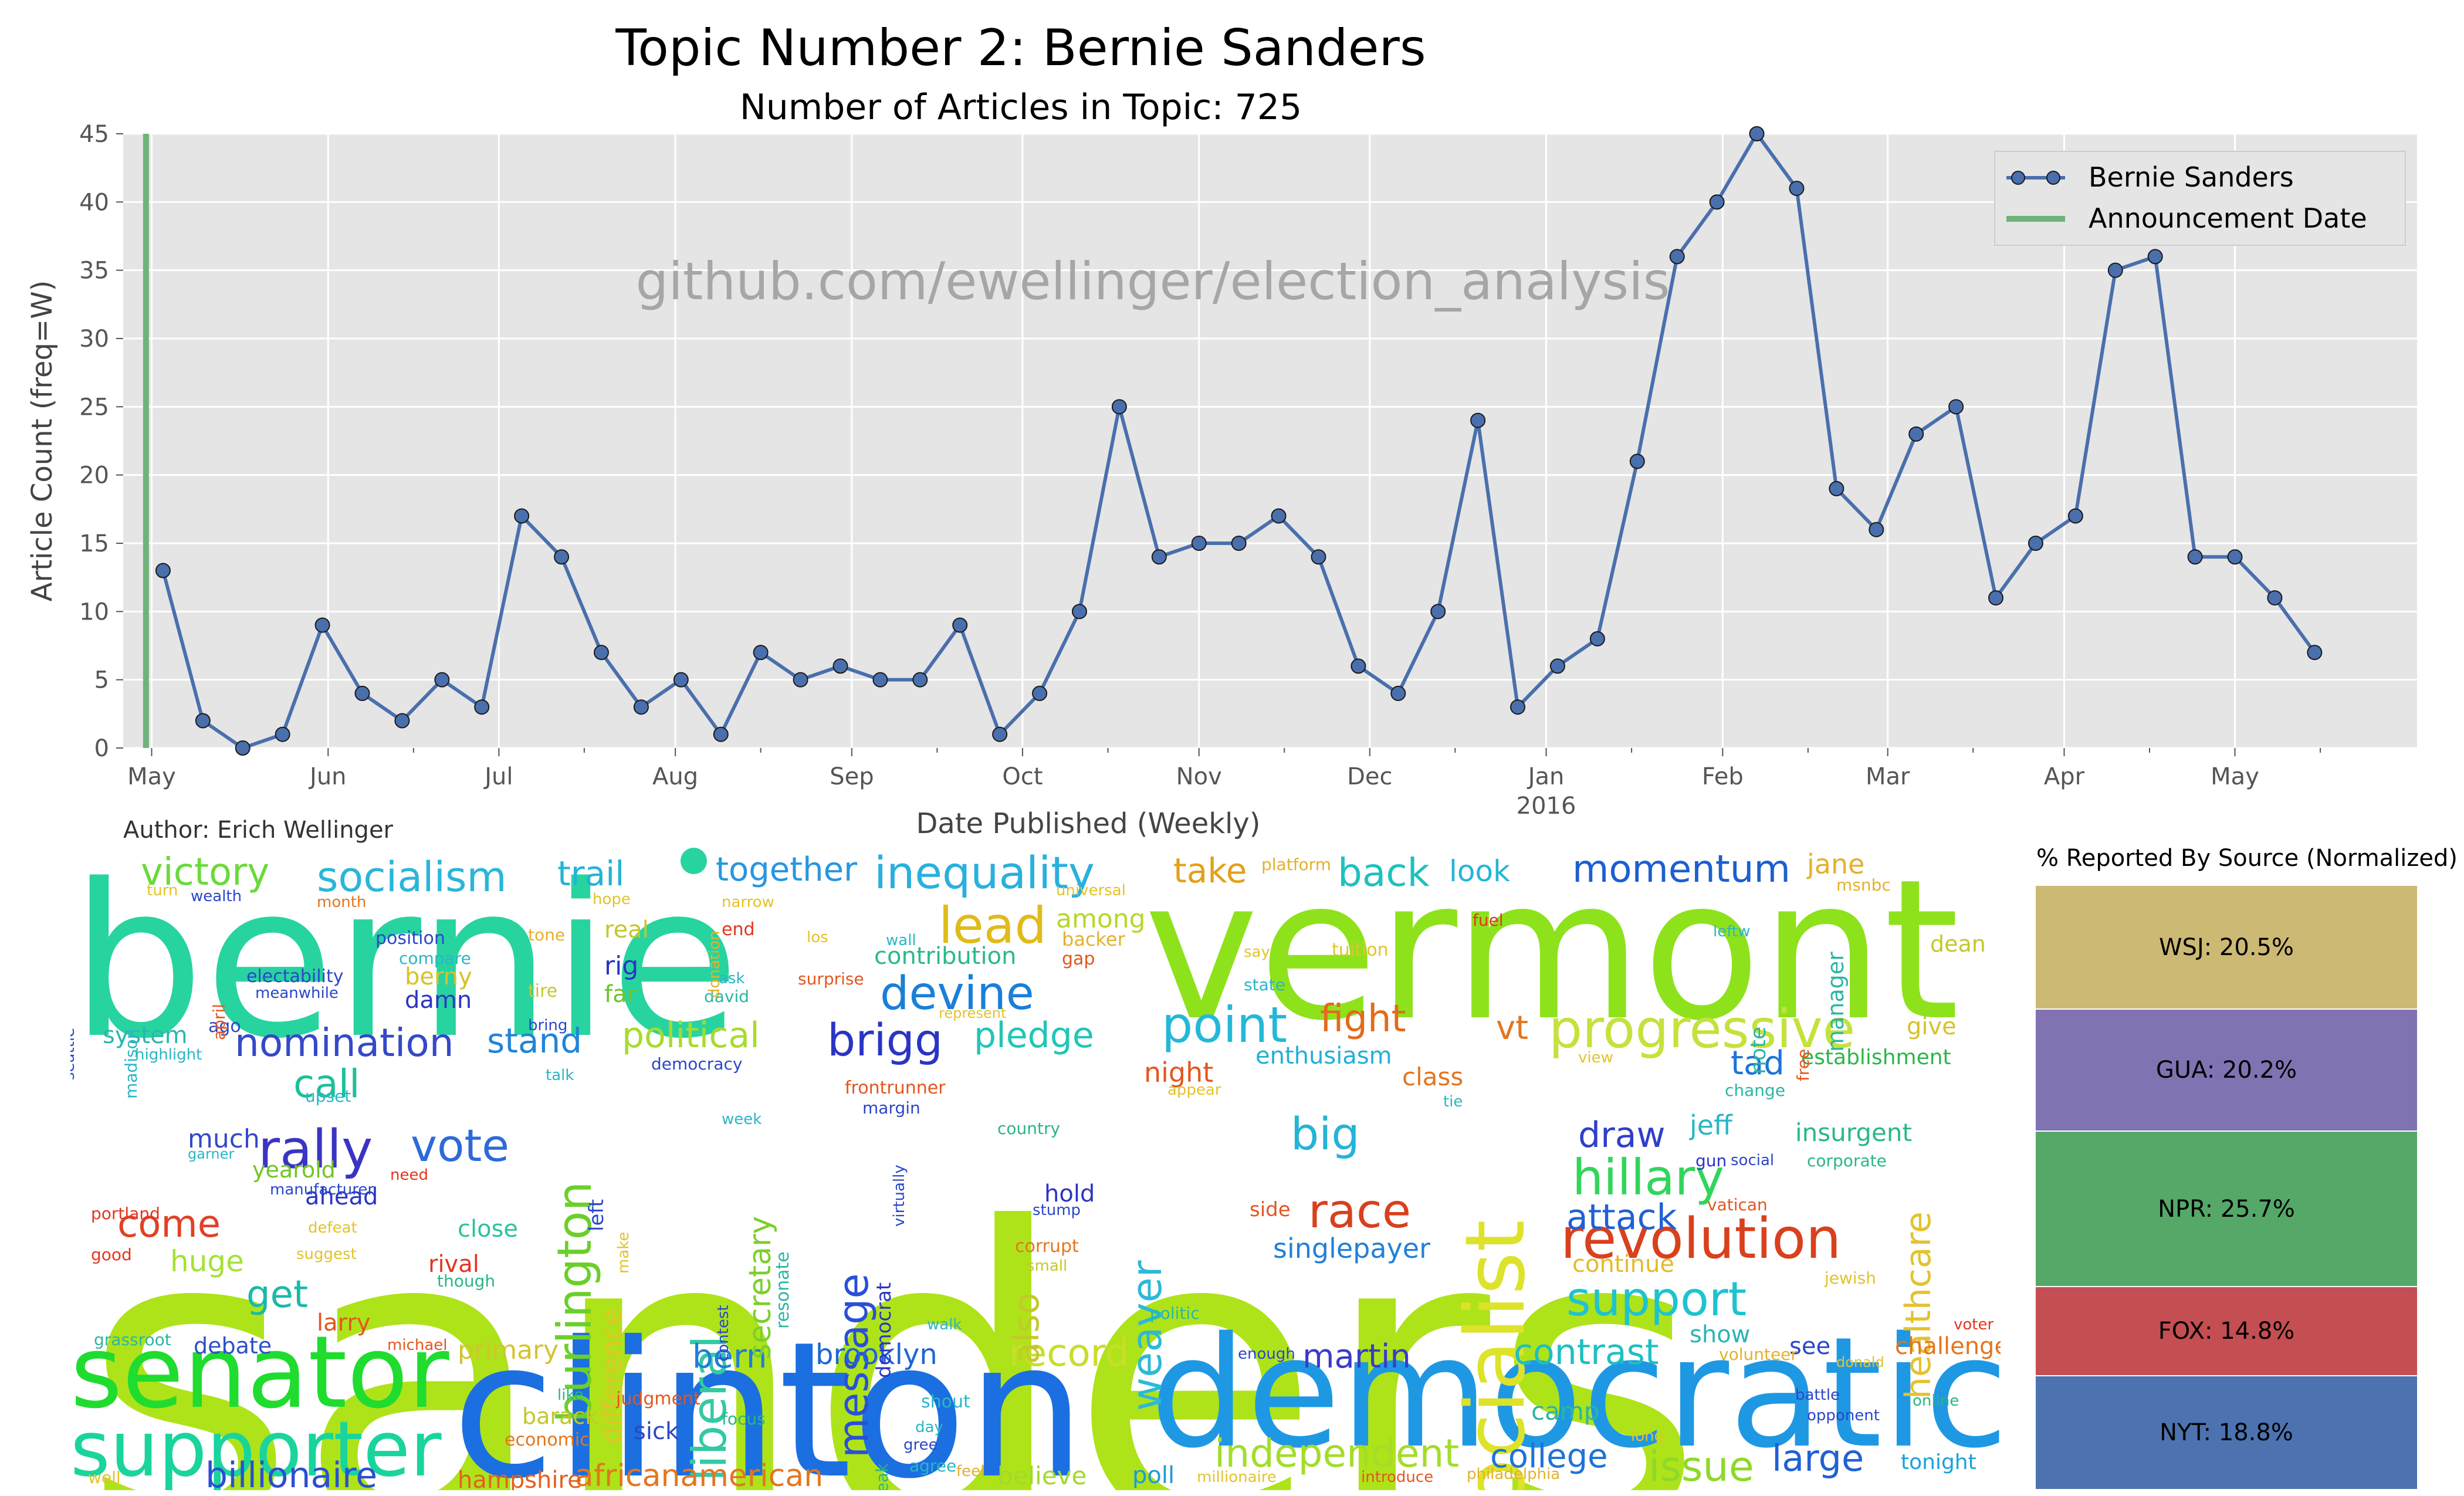  Describe the element at coordinates (1863, 885) in the screenshot. I see `cloud-word: msnbc` at that location.